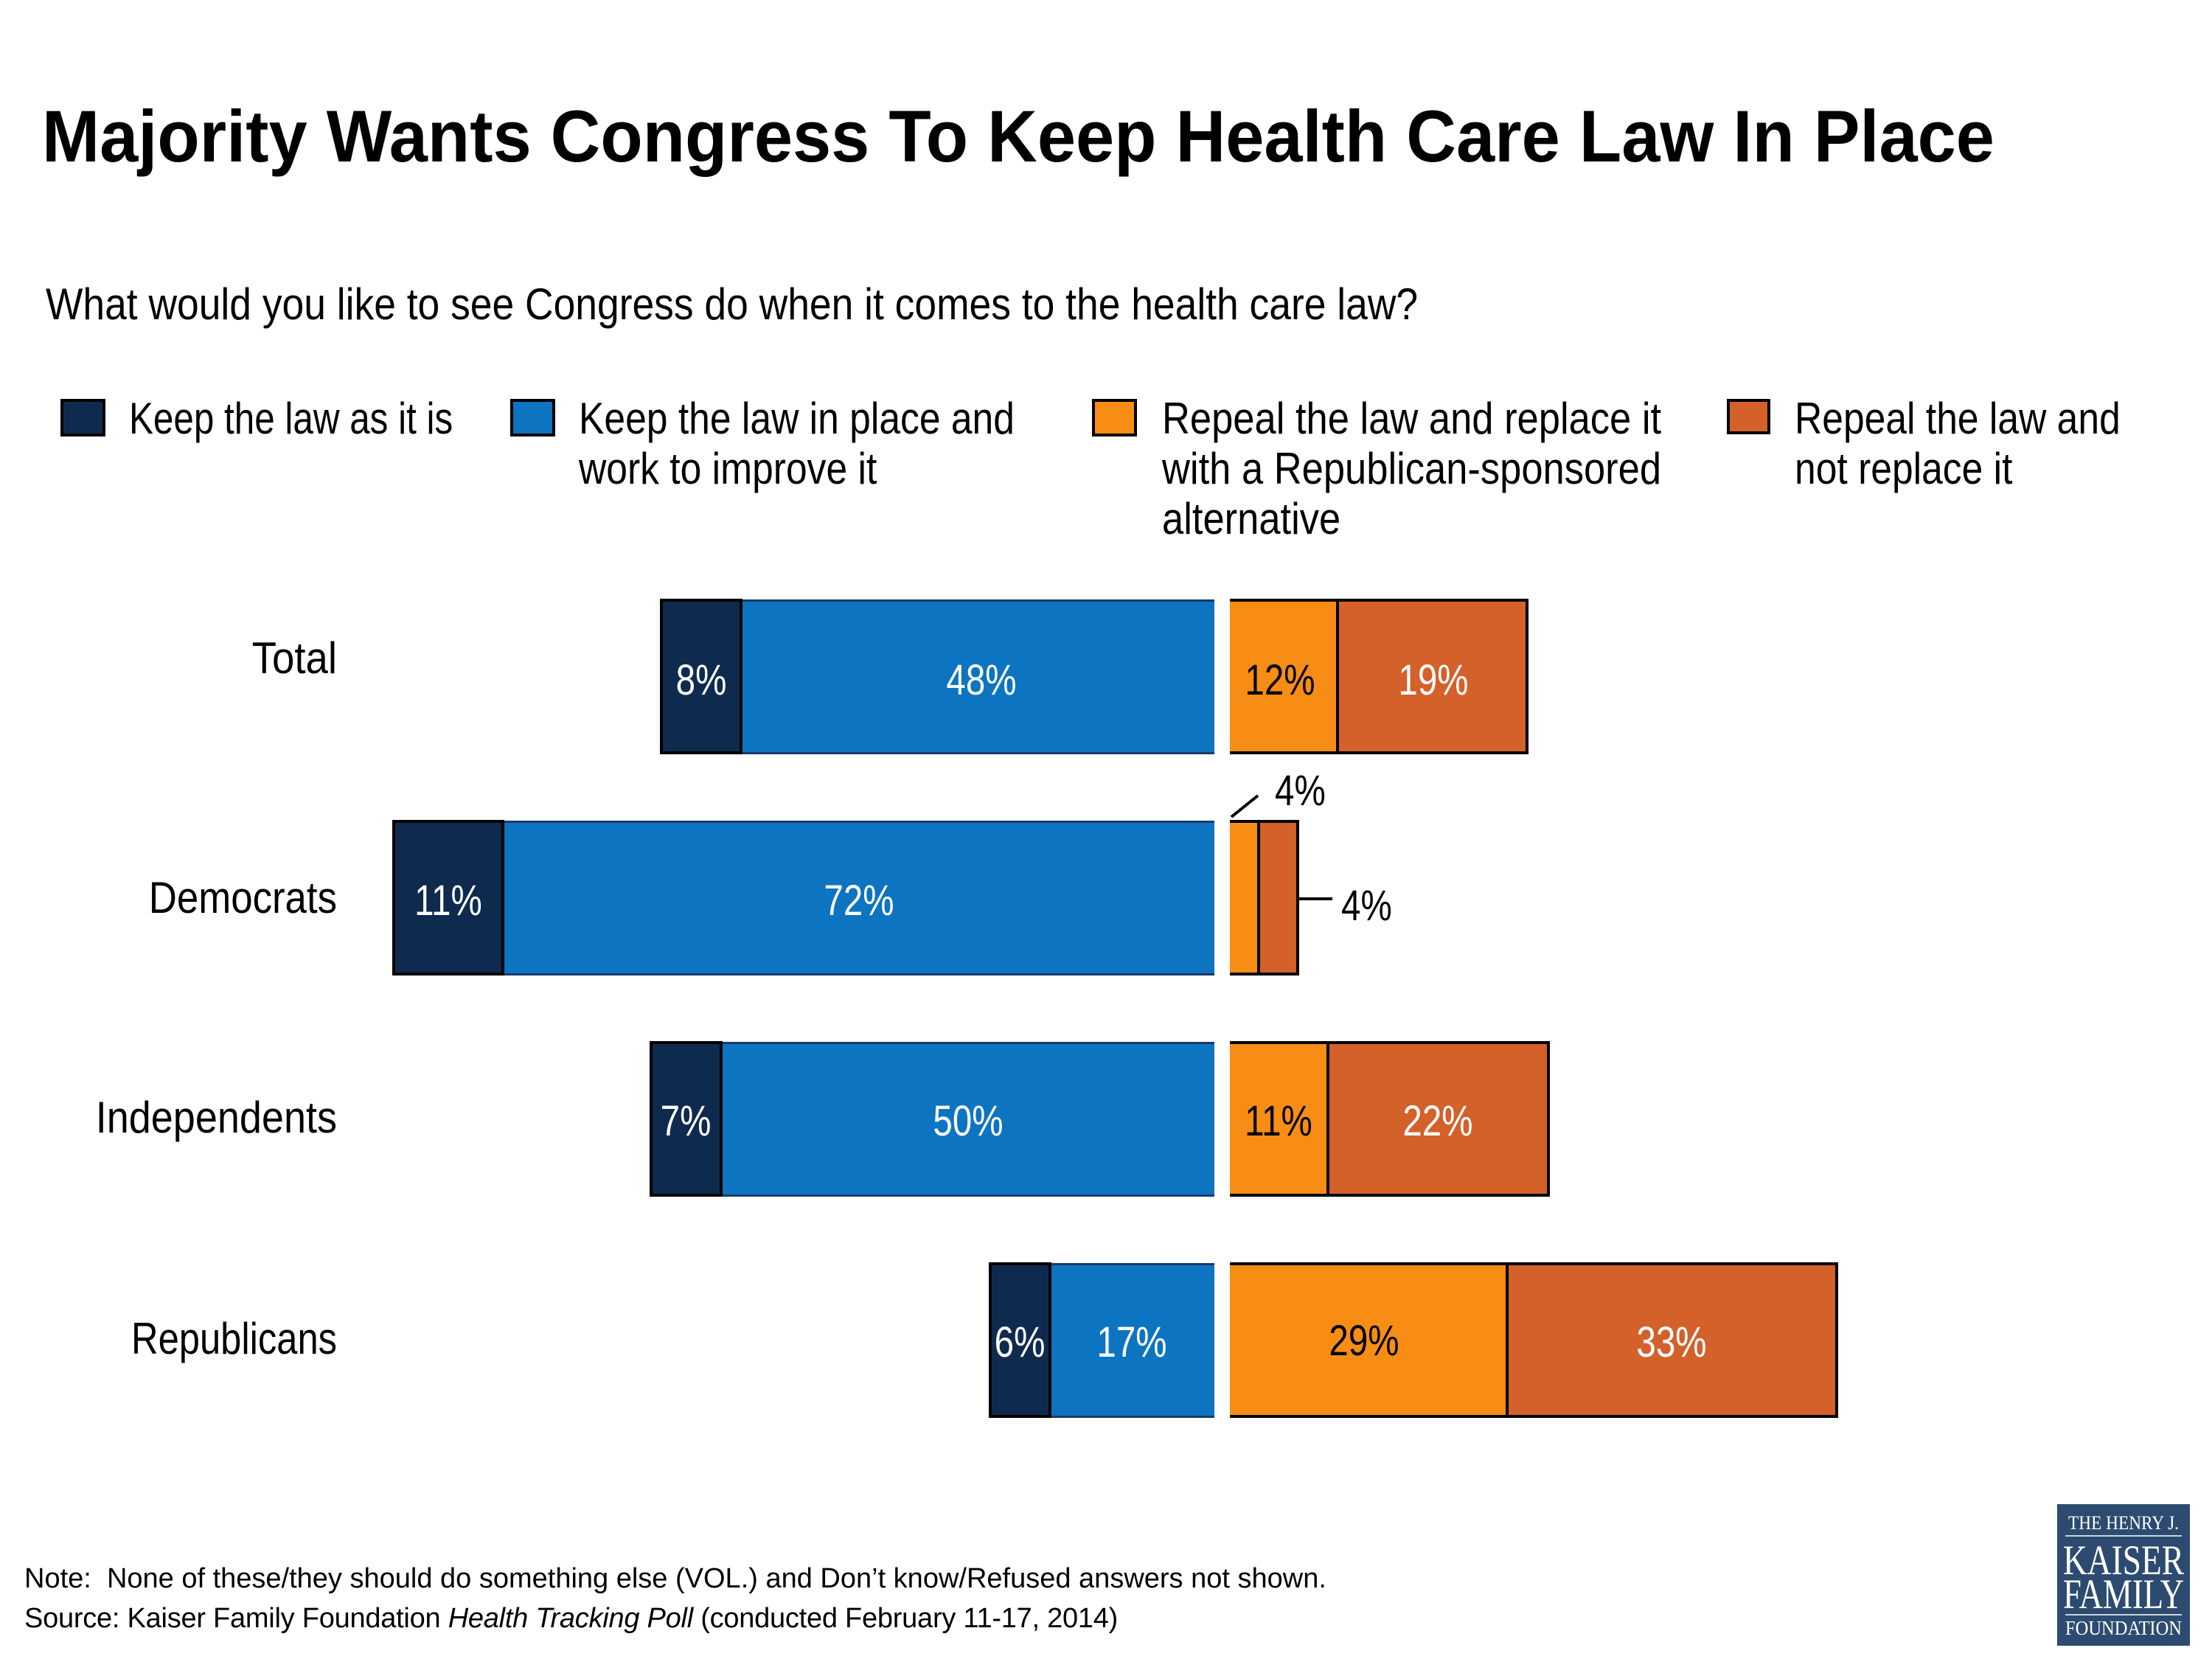 The height and width of the screenshot is (1659, 2212). I want to click on svg-text: FAMILY, so click(2123, 1594).